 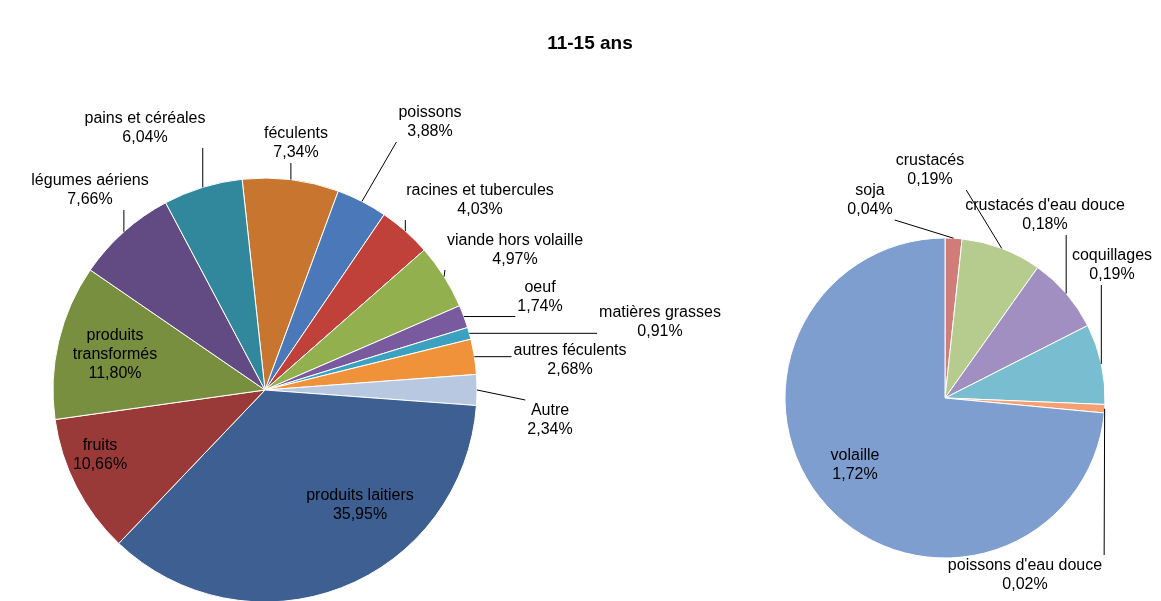 What do you see at coordinates (855, 454) in the screenshot?
I see `slice-label: volaille` at bounding box center [855, 454].